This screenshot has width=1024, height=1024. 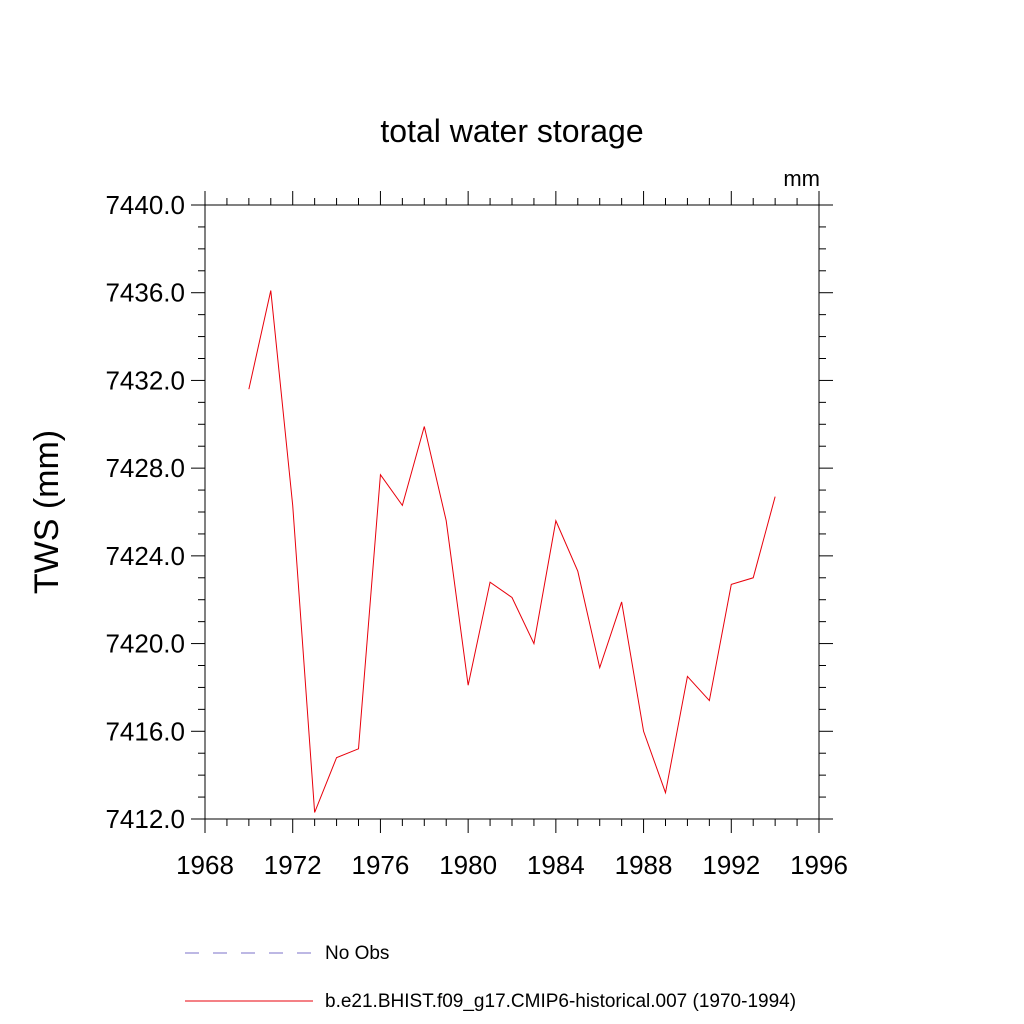 I want to click on x-tick-label: 1972, so click(x=293, y=865).